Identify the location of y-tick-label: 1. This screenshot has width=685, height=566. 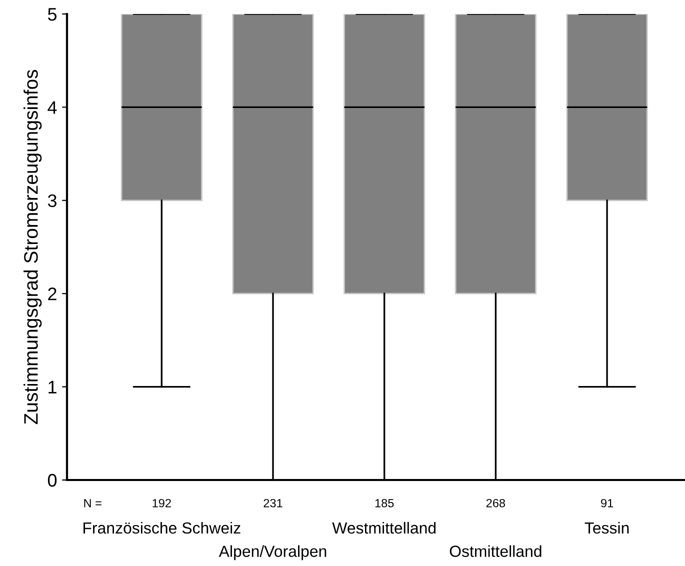
(52, 387).